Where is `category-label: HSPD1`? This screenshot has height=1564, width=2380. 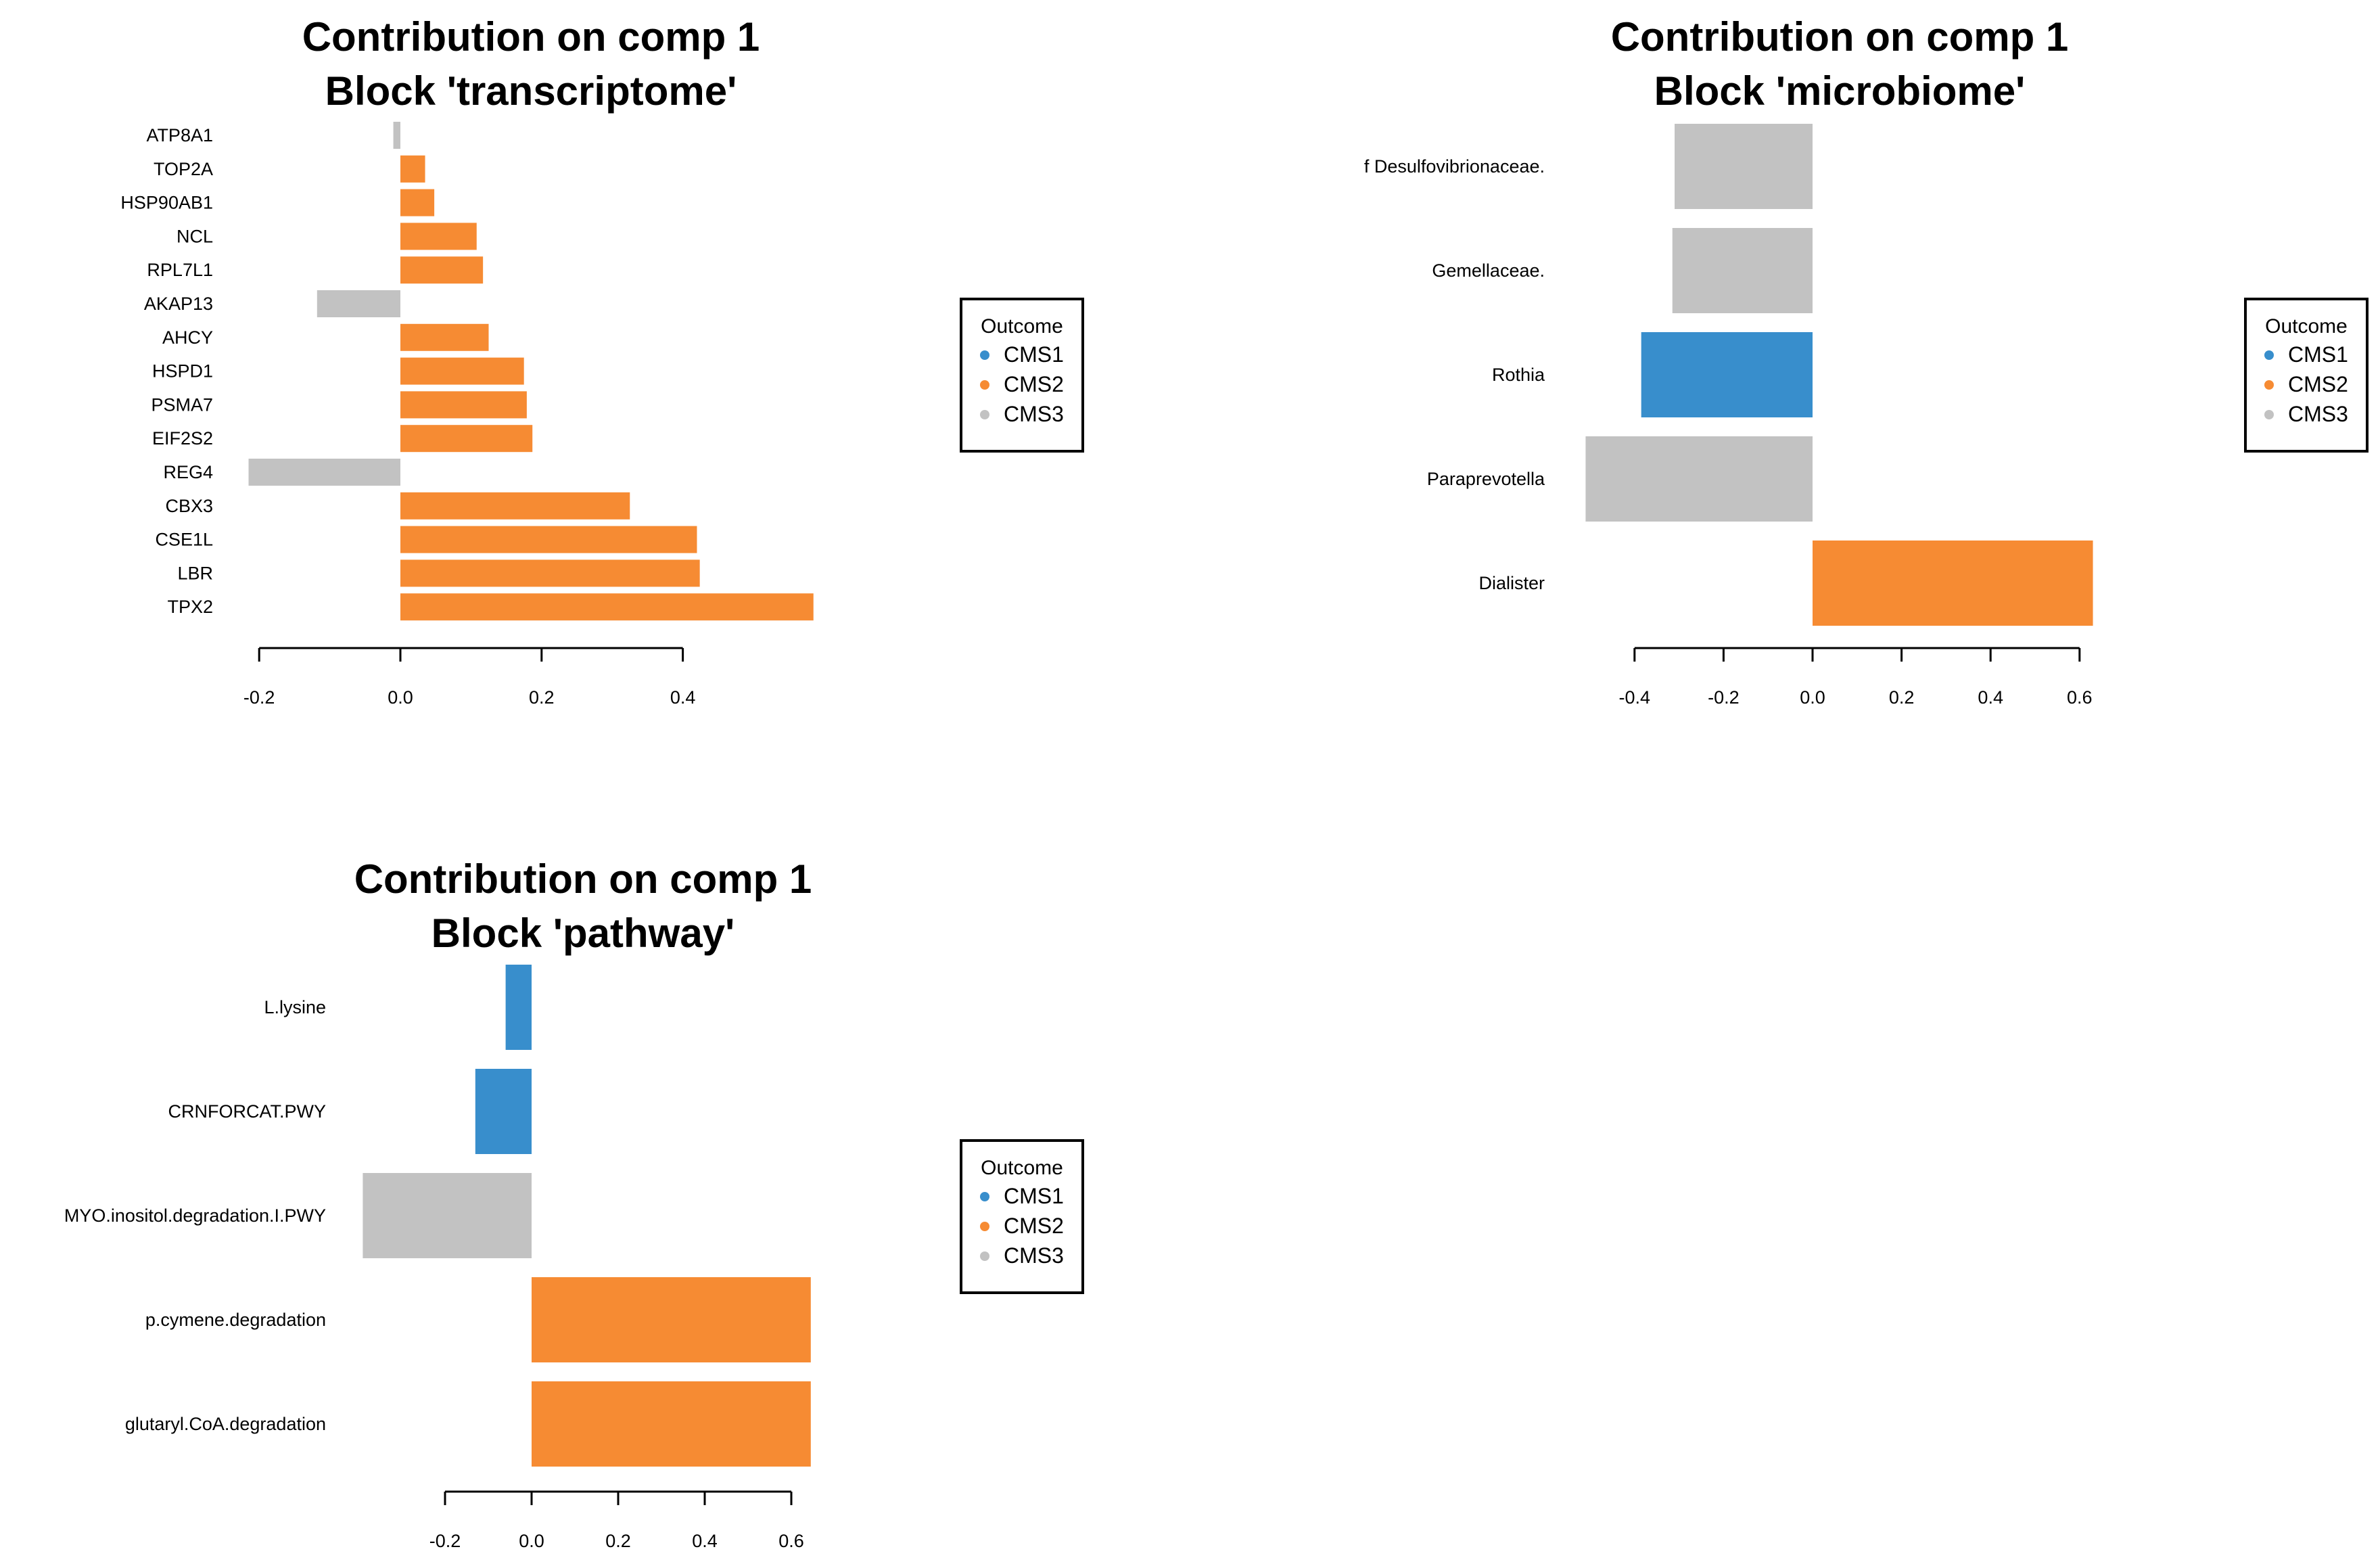 category-label: HSPD1 is located at coordinates (182, 371).